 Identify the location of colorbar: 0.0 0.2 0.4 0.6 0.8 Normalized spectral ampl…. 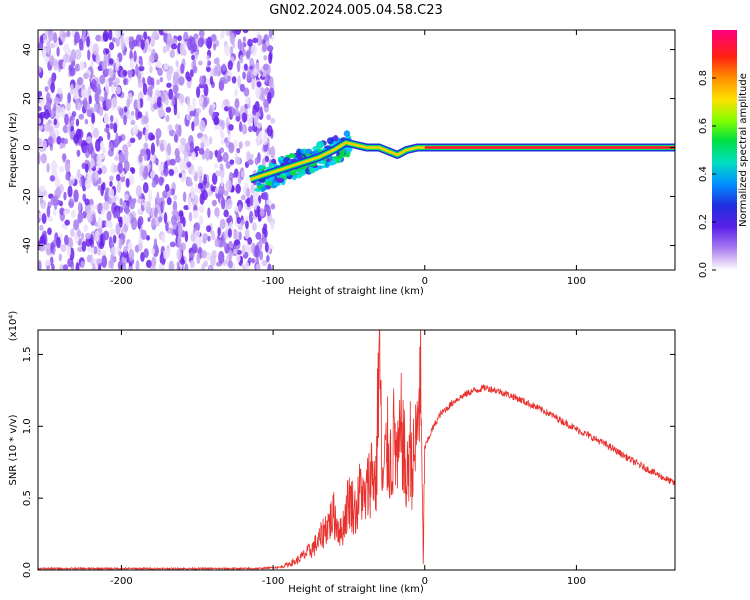
(723, 154).